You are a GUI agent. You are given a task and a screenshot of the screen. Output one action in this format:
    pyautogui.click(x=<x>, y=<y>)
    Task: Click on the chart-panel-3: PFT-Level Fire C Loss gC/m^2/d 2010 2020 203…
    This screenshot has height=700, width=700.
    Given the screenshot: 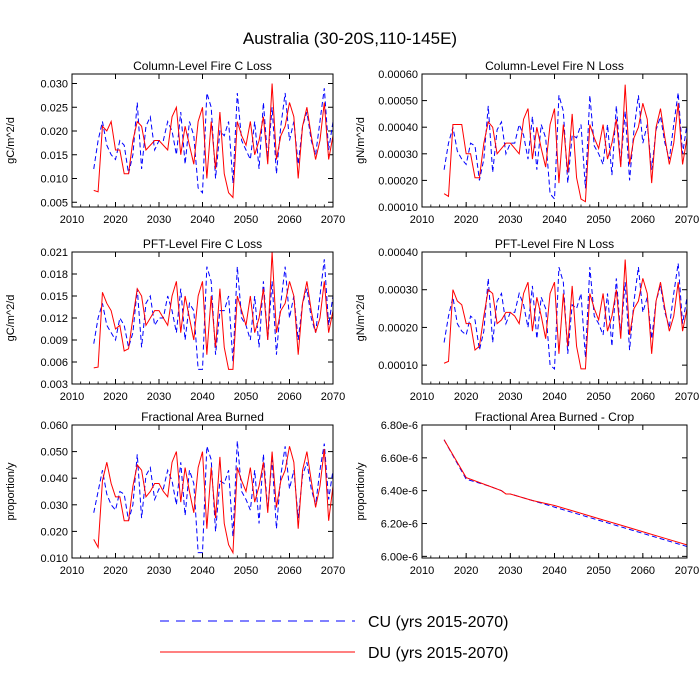 What is the action you would take?
    pyautogui.click(x=175, y=320)
    